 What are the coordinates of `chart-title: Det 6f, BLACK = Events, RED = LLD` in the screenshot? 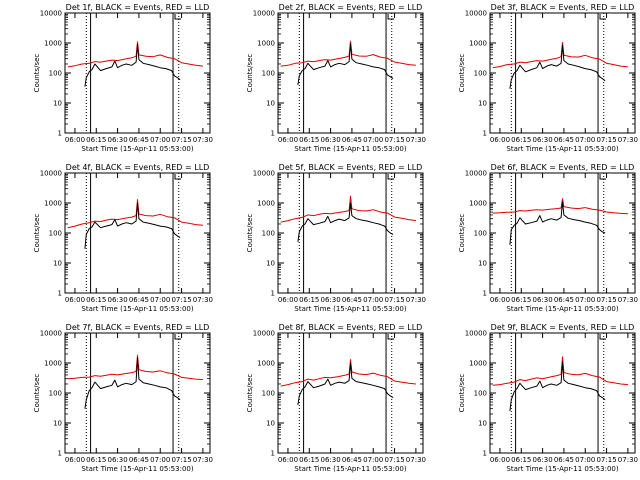 It's located at (563, 167).